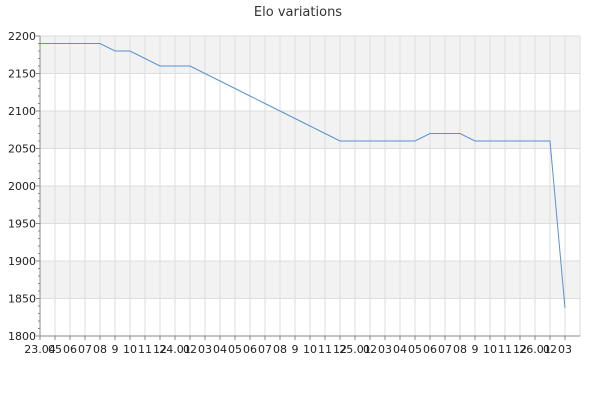  What do you see at coordinates (22, 149) in the screenshot?
I see `y-tick-label: 2050` at bounding box center [22, 149].